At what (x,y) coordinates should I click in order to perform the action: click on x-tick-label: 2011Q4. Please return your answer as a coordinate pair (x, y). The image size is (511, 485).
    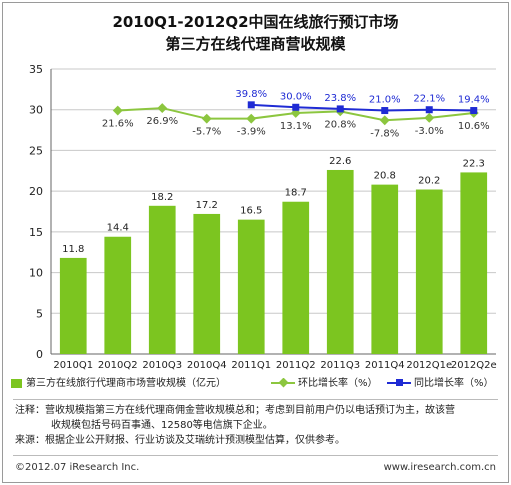
    Looking at the image, I should click on (385, 365).